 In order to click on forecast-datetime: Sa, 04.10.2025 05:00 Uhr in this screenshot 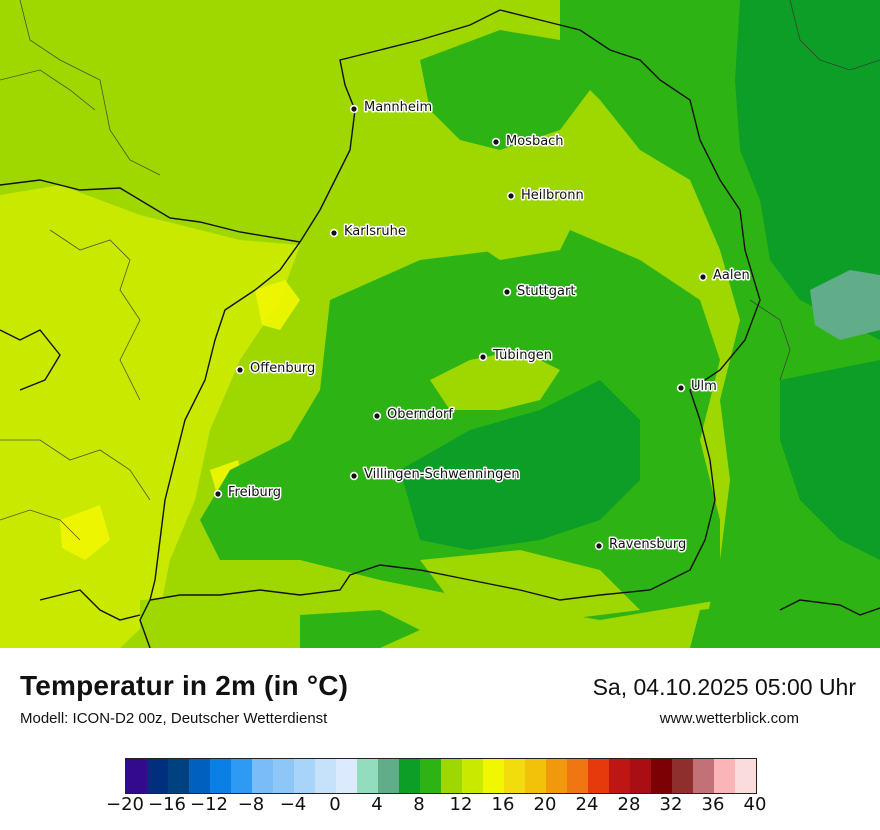, I will do `click(724, 687)`.